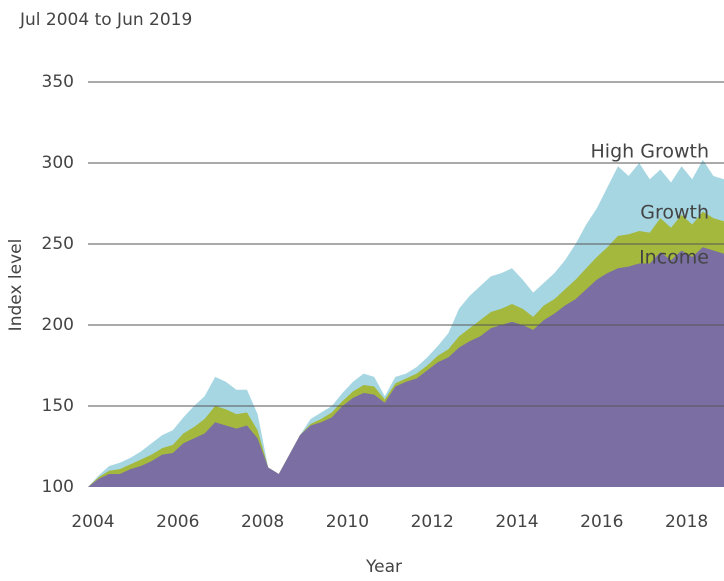 Image resolution: width=724 pixels, height=581 pixels. I want to click on x-tick-label: 2014, so click(516, 522).